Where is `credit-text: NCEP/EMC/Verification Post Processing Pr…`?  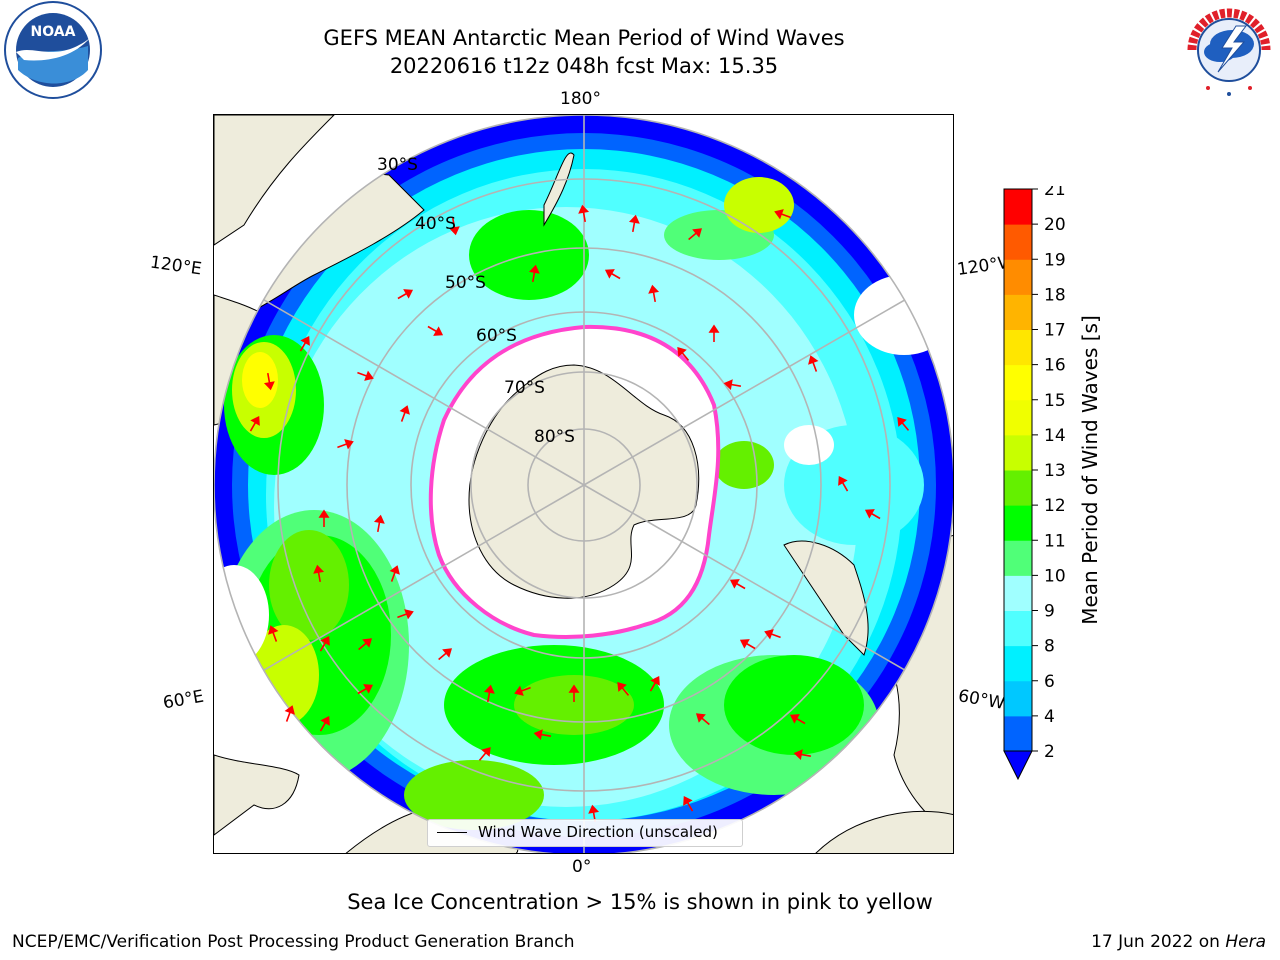
credit-text: NCEP/EMC/Verification Post Processing Pr… is located at coordinates (293, 942).